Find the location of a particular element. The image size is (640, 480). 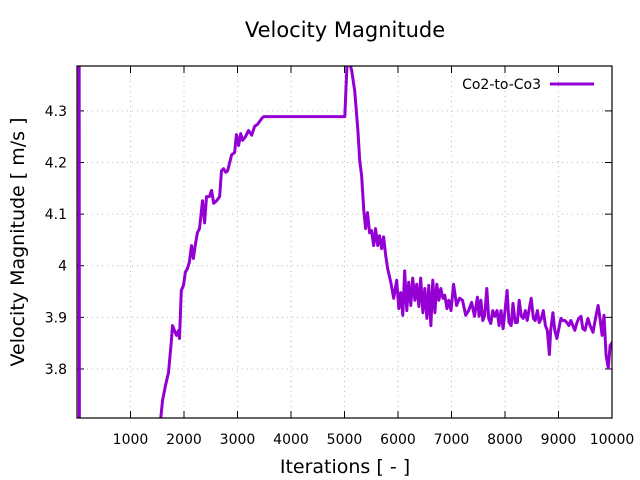

legend: Co2-to-Co3 is located at coordinates (528, 85).